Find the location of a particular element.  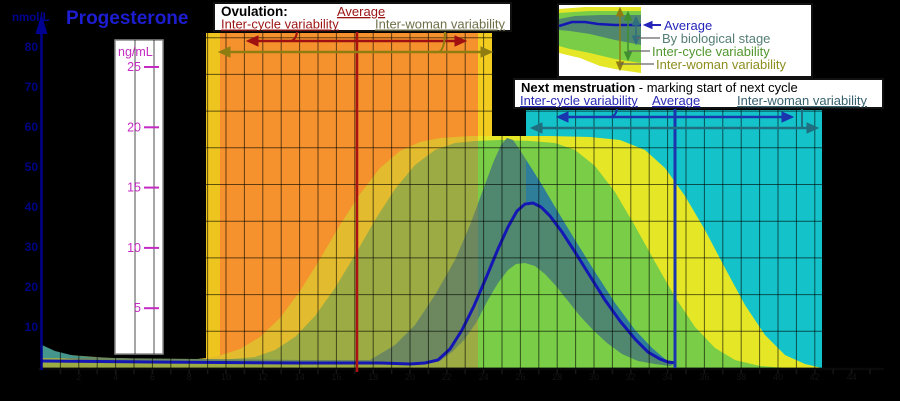

y-axis-tick-label: 60 is located at coordinates (32, 127).